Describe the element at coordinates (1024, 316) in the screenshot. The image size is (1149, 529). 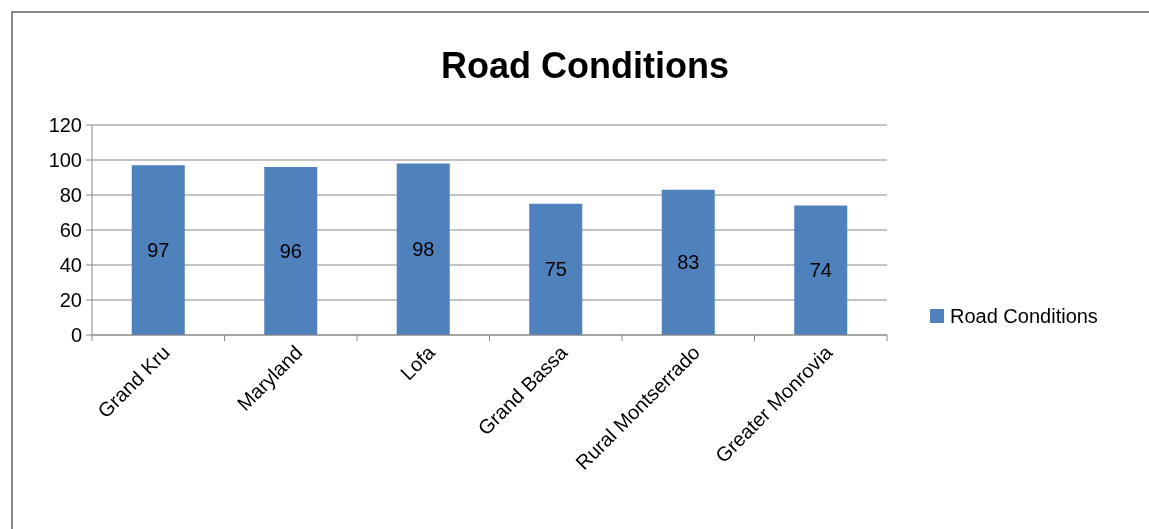
I see `legend-label: Road Conditions` at that location.